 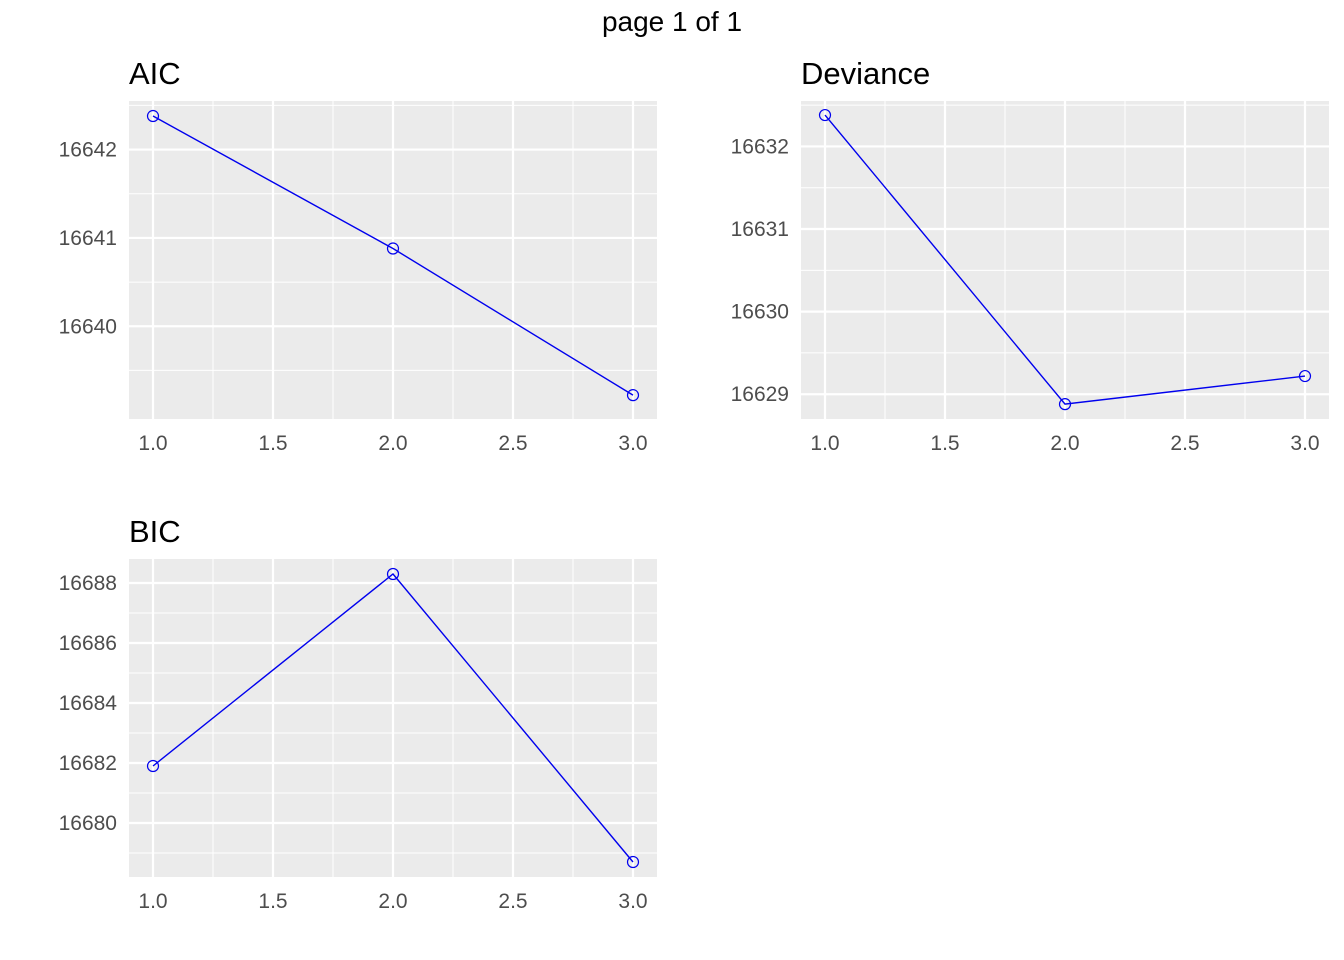 I want to click on deviance-series-line, so click(x=1065, y=259).